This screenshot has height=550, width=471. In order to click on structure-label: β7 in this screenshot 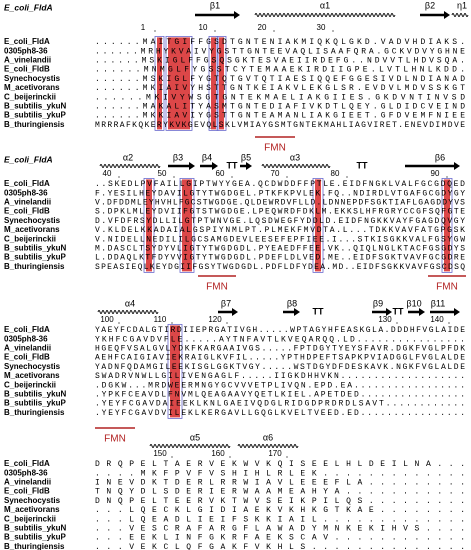, I will do `click(226, 303)`.